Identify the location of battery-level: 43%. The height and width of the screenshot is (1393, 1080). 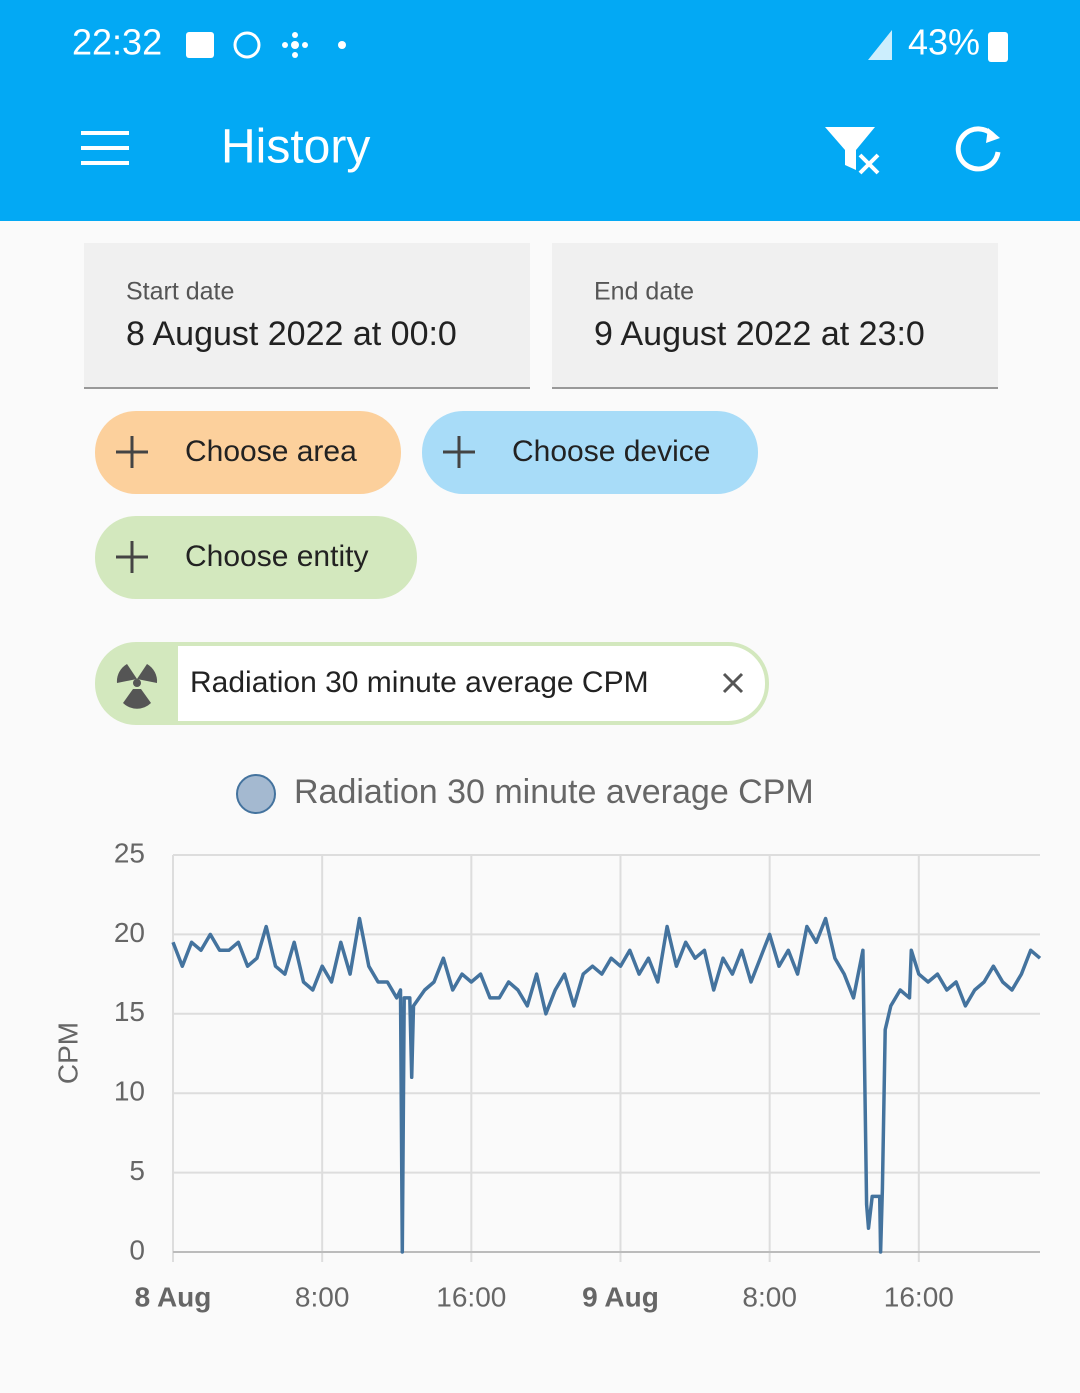
(944, 42).